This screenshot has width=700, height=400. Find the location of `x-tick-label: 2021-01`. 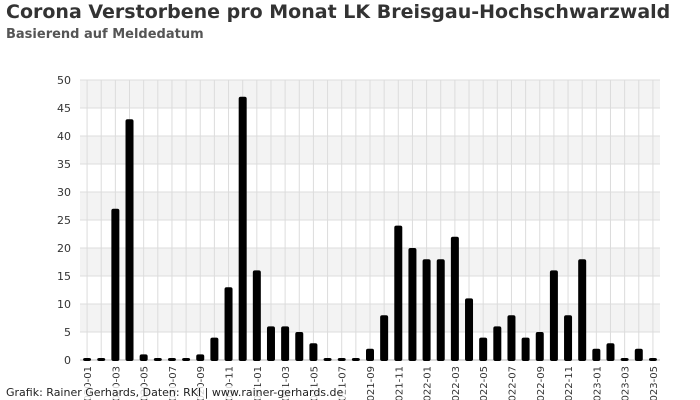

x-tick-label: 2021-01 is located at coordinates (258, 383).